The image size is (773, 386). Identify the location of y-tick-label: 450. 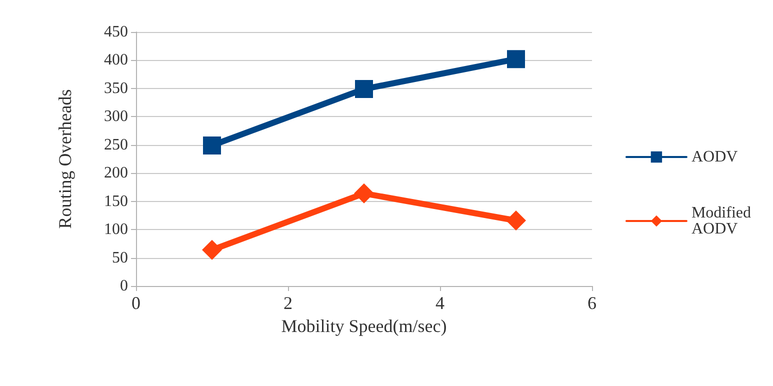
(116, 32).